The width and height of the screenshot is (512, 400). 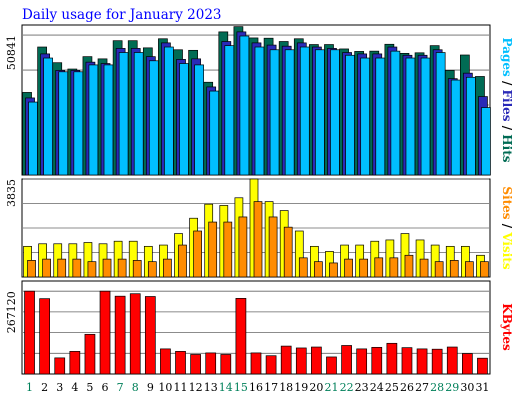 I want to click on x-tick-label-day-5: 5, so click(x=89, y=387).